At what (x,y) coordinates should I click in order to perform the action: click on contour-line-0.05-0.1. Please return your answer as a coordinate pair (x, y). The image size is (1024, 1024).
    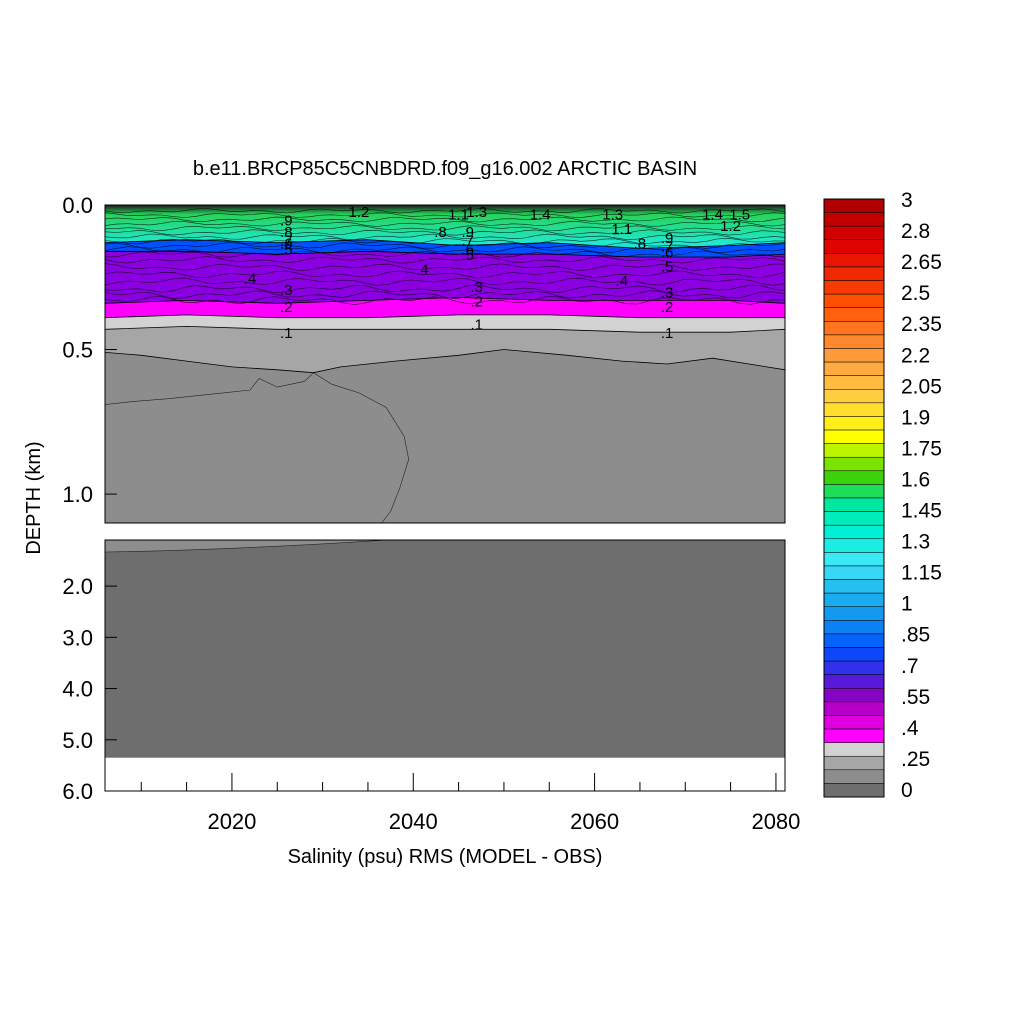
    Looking at the image, I should click on (445, 361).